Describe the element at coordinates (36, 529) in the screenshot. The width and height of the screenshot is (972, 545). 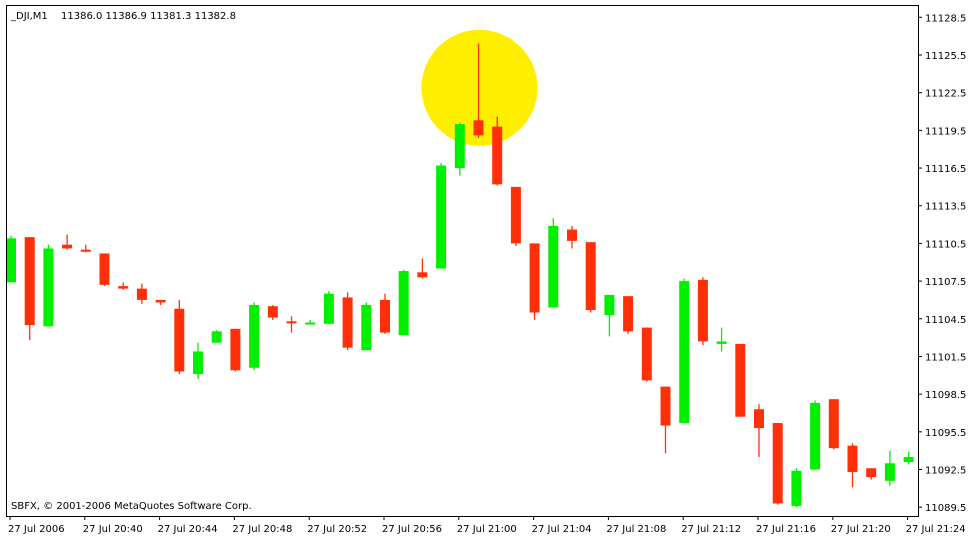
I see `time-tick-label: 27 Jul 2006` at that location.